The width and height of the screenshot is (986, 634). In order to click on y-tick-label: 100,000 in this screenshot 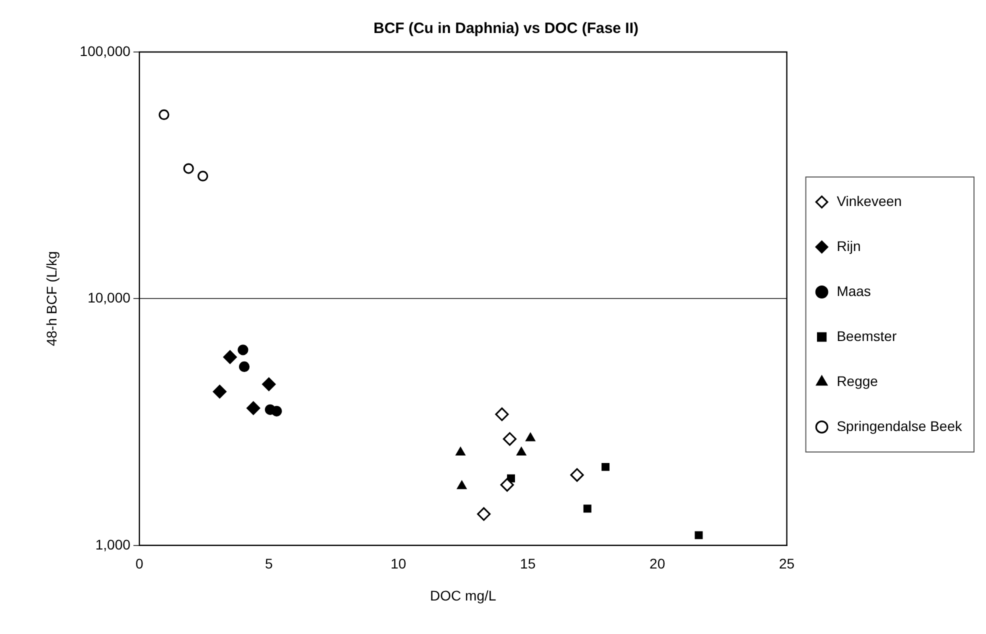, I will do `click(105, 50)`.